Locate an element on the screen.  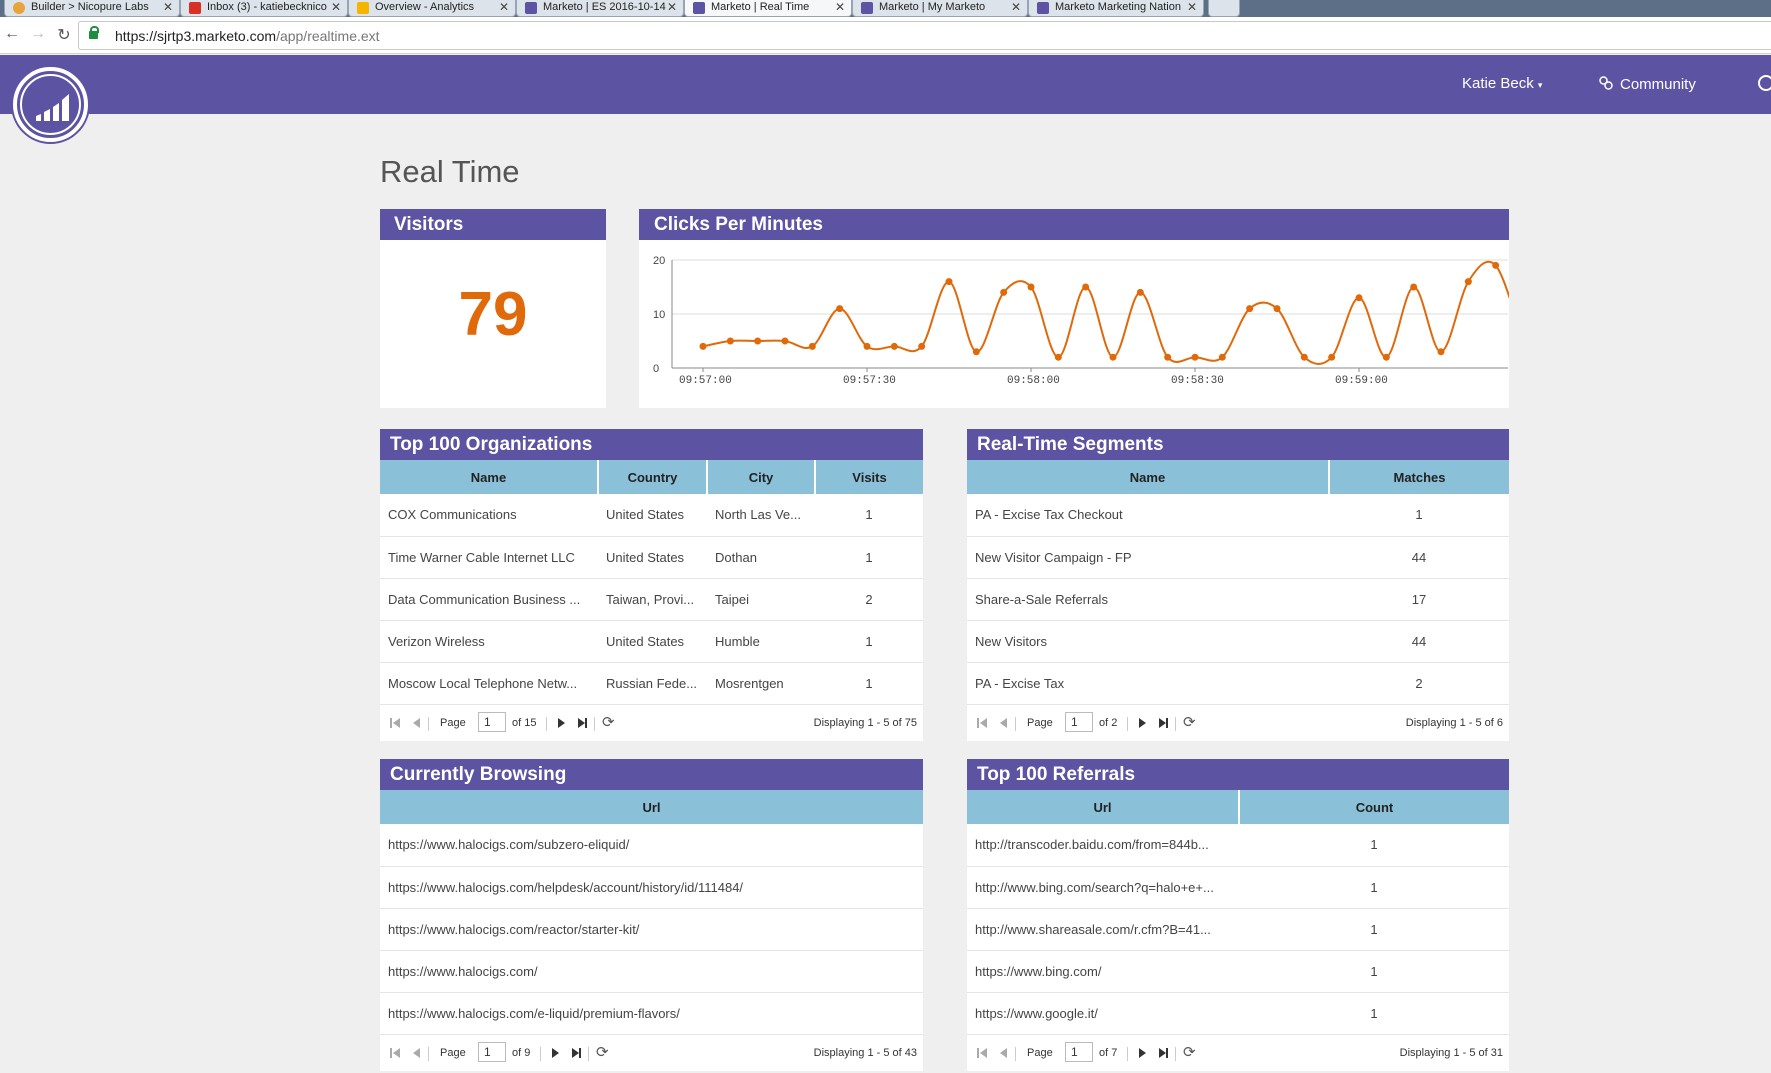
table-row: New Visitors 44 is located at coordinates (1238, 641).